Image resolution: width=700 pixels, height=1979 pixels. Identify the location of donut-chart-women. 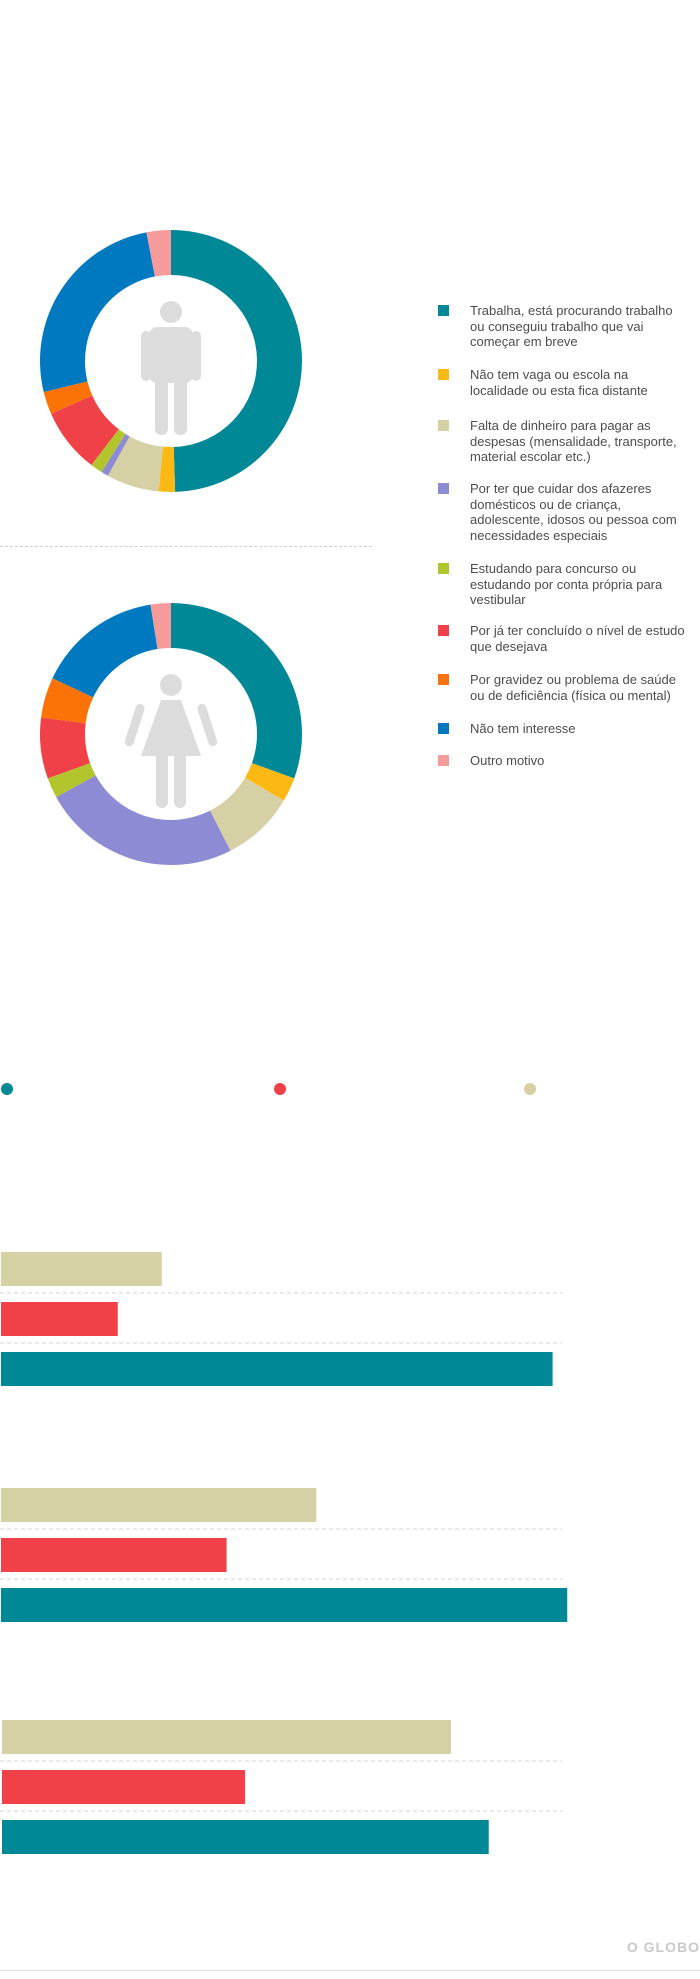
(171, 734).